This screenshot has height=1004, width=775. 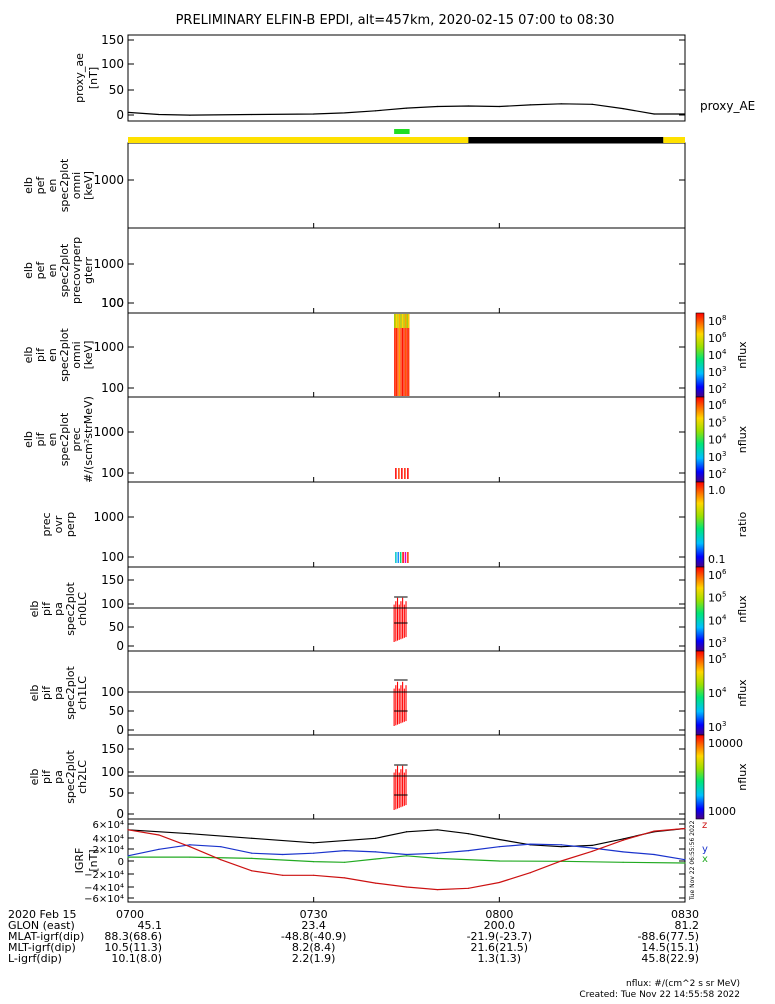 What do you see at coordinates (704, 825) in the screenshot?
I see `legend-entry: z` at bounding box center [704, 825].